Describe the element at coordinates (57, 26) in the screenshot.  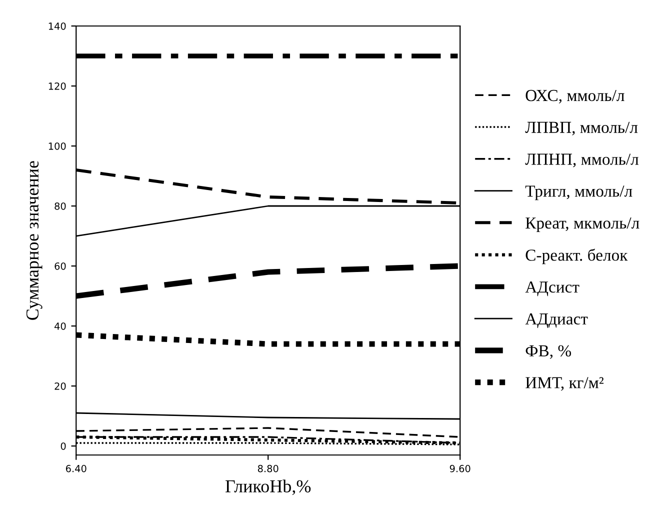
I see `y-tick-label: 140` at that location.